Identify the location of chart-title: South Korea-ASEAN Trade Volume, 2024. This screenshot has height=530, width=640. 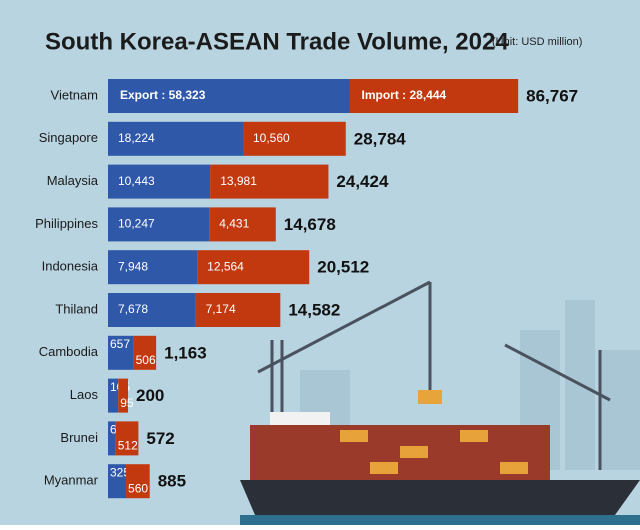
(277, 41).